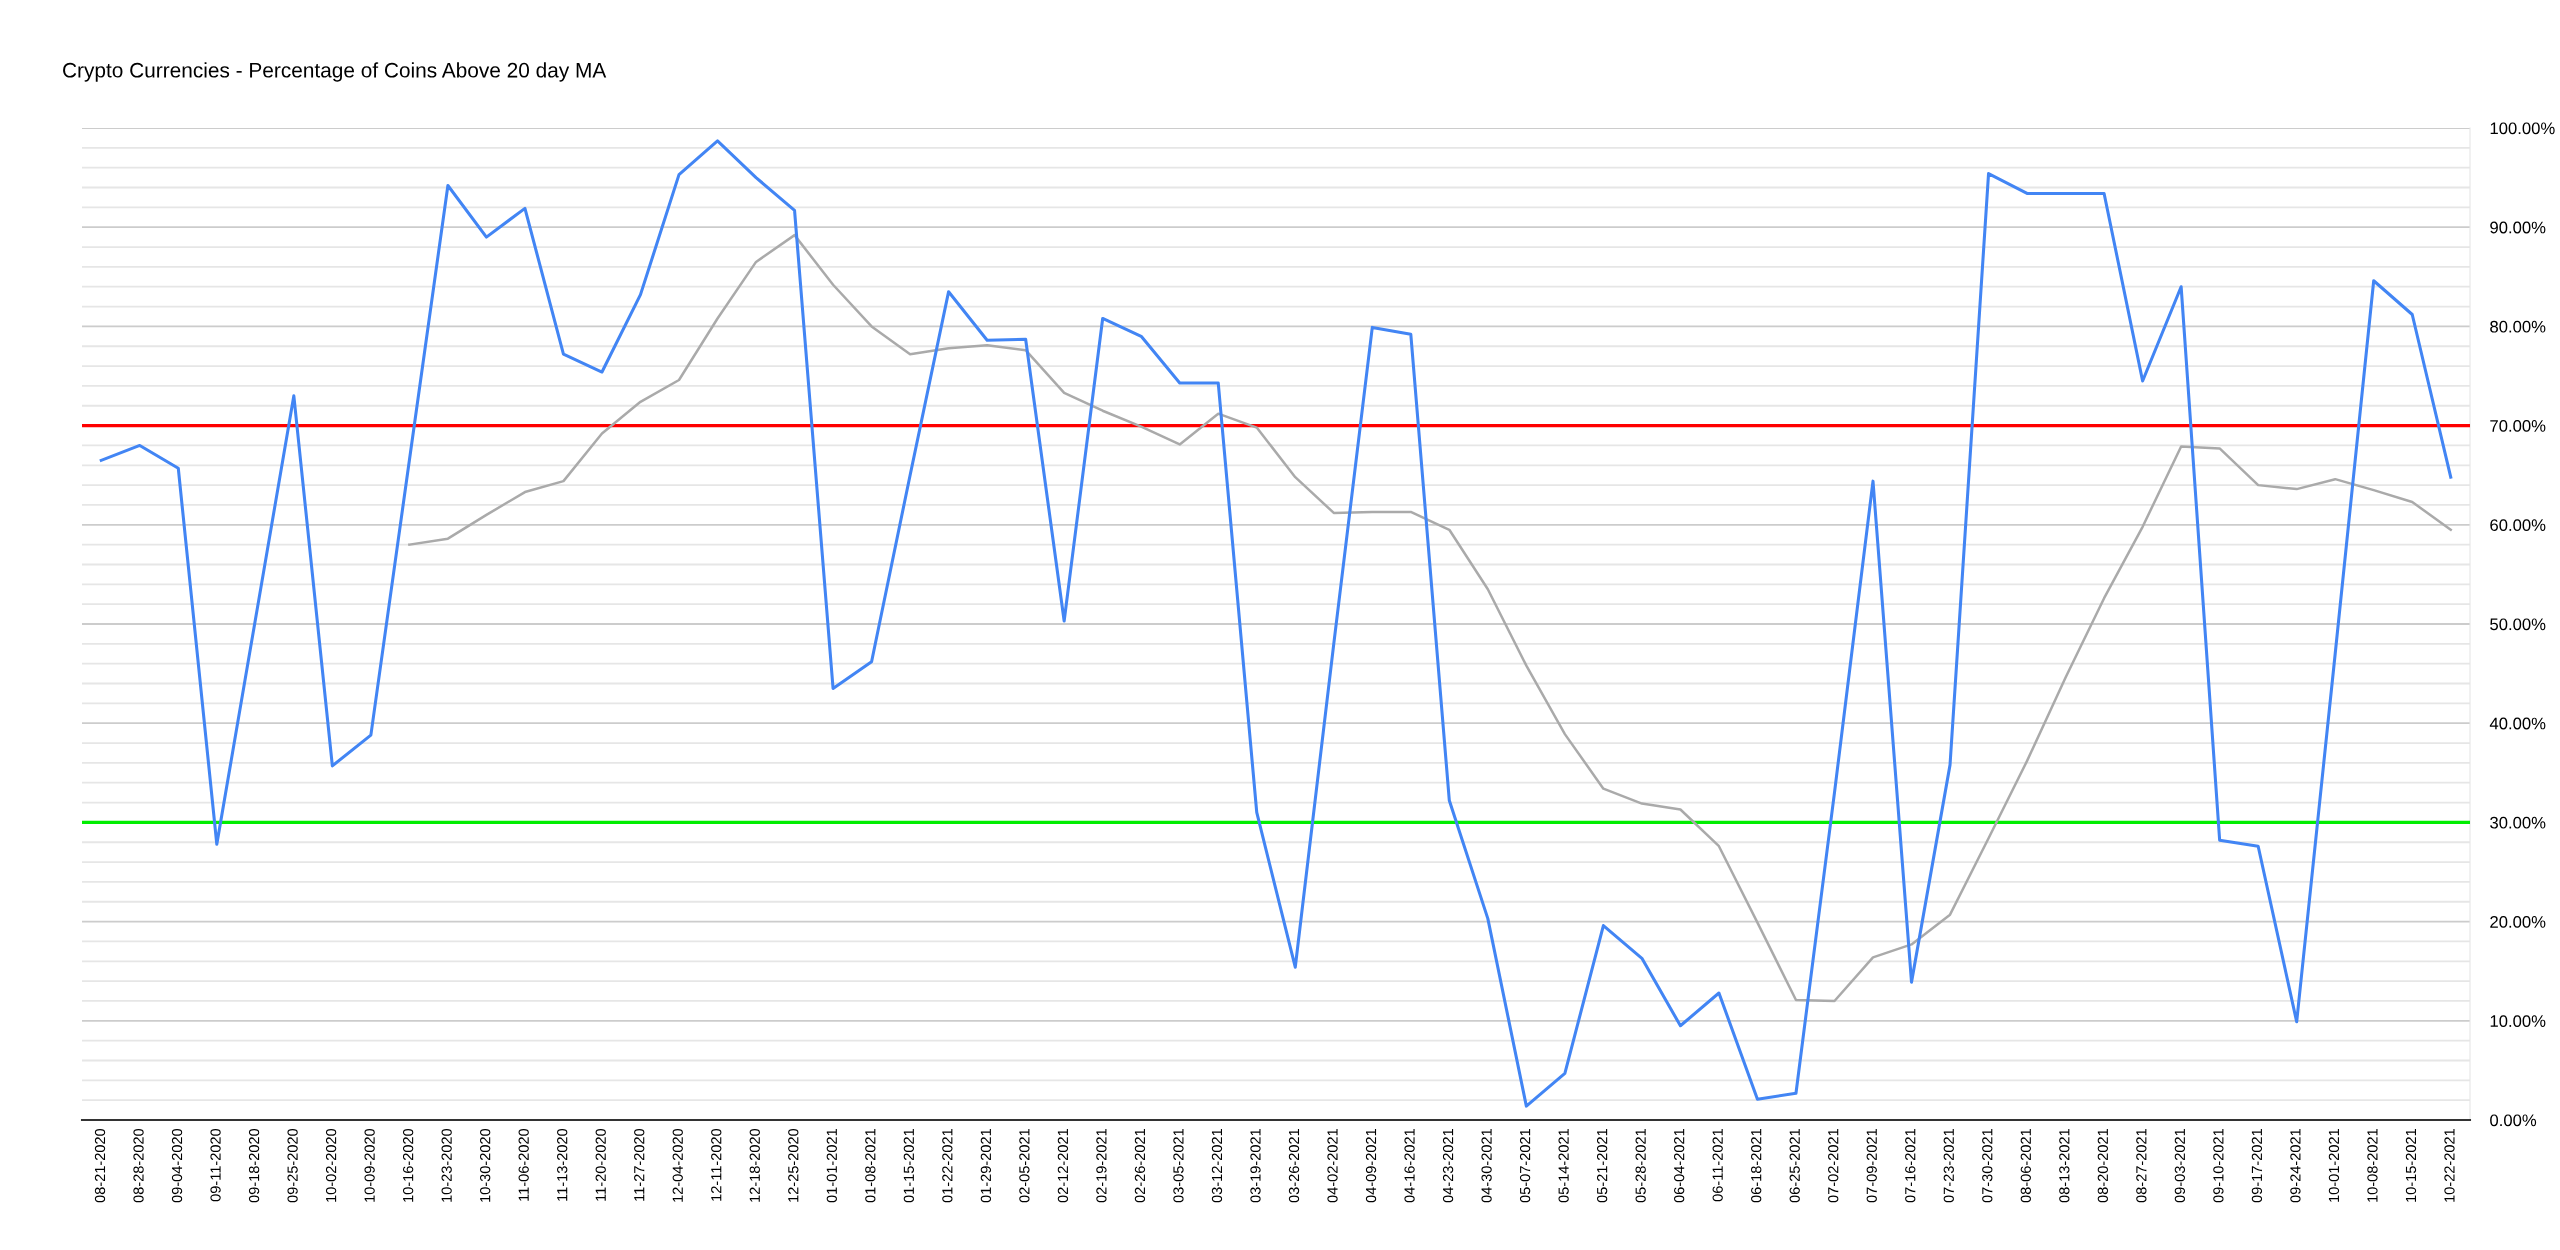  I want to click on y-tick-label: 80.00%, so click(2518, 326).